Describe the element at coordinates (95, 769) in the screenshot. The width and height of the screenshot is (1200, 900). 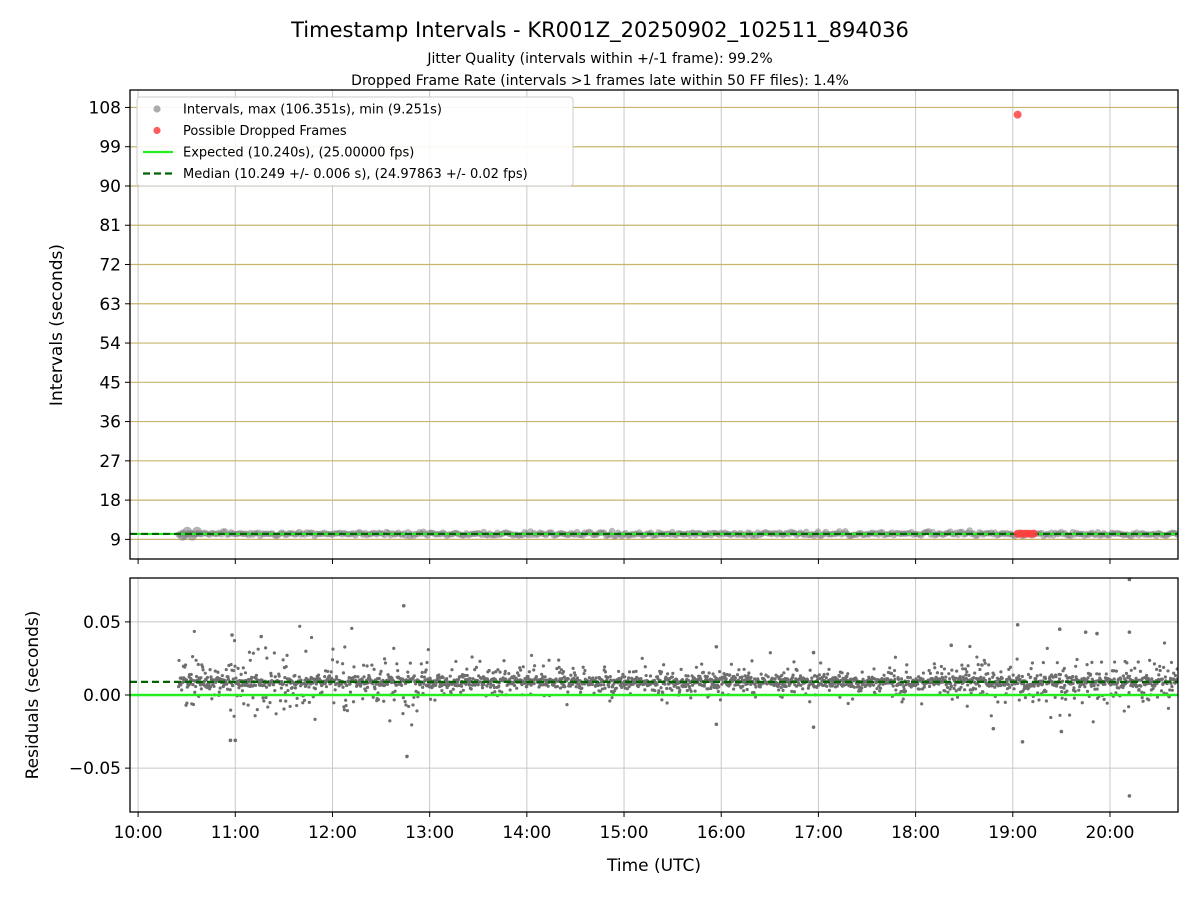
I see `residuals-y-tick-label: −0.05` at that location.